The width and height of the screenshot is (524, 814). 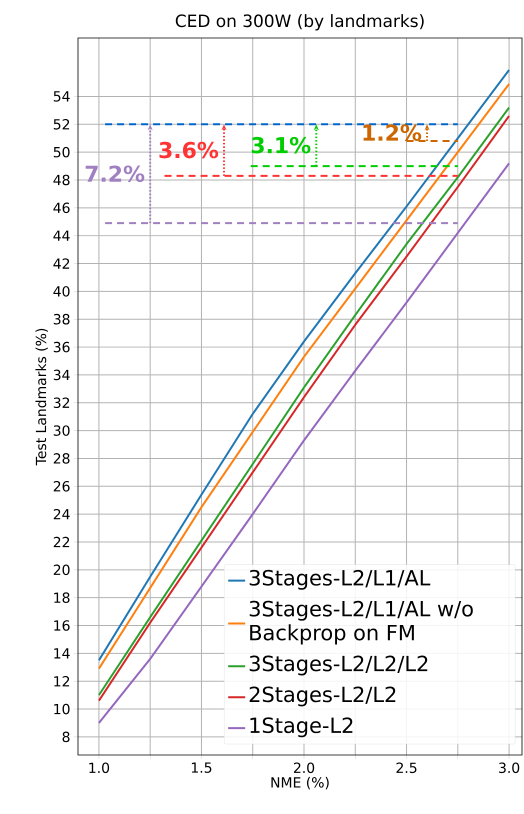 I want to click on x-tick-label: 3.0, so click(x=509, y=768).